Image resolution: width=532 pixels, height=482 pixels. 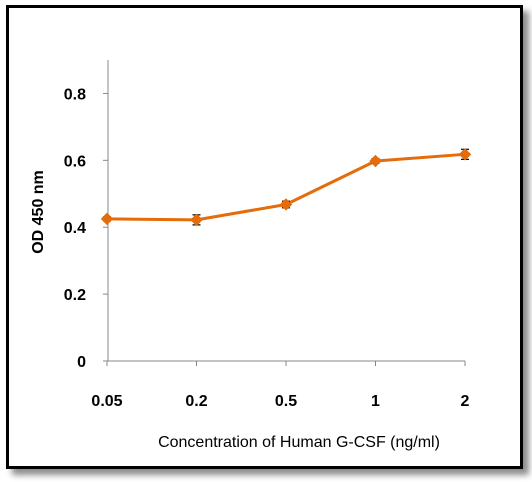 What do you see at coordinates (299, 442) in the screenshot?
I see `x-axis-title: Concentration of Human G-CSF (ng/ml)` at bounding box center [299, 442].